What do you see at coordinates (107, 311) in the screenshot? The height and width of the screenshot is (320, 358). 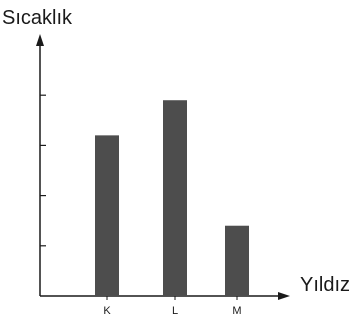 I see `x-tick-label-k: K` at bounding box center [107, 311].